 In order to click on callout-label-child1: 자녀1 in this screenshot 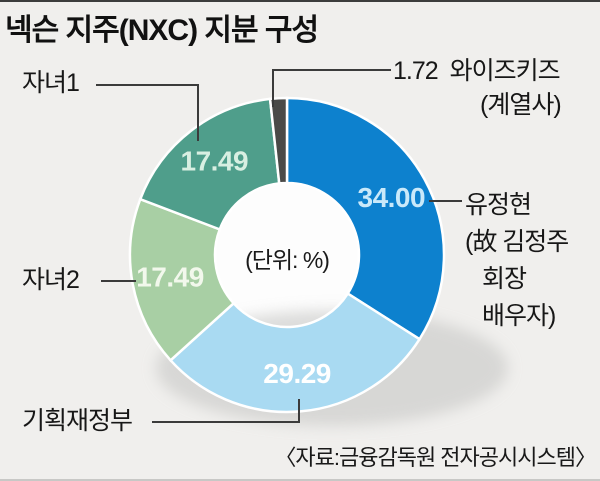, I will do `click(51, 83)`.